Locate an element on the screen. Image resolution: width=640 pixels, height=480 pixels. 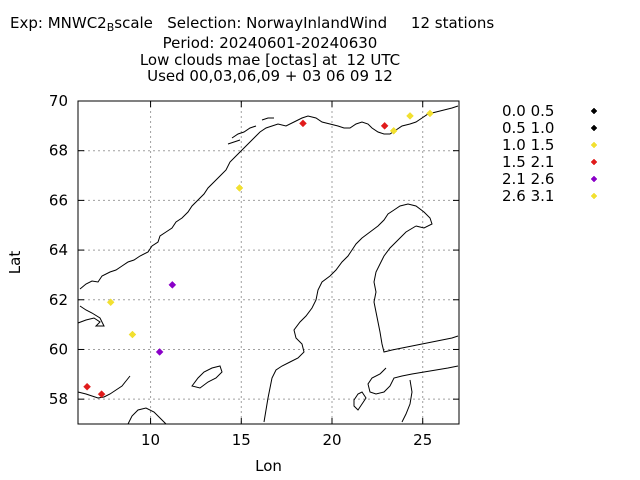
x-axis-label: Lon is located at coordinates (268, 466).